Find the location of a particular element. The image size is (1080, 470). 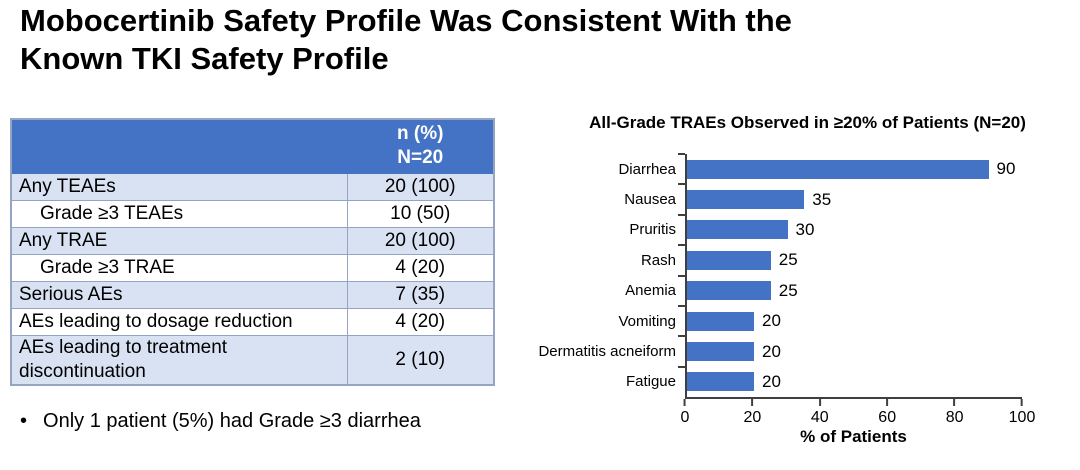

x-axis-tick-label: 100 is located at coordinates (1022, 413).